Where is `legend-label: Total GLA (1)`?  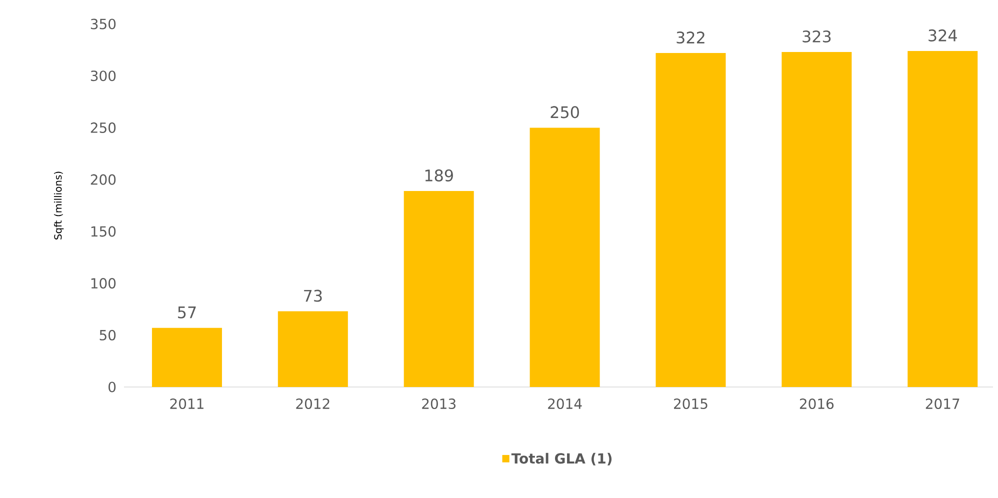
legend-label: Total GLA (1) is located at coordinates (561, 459).